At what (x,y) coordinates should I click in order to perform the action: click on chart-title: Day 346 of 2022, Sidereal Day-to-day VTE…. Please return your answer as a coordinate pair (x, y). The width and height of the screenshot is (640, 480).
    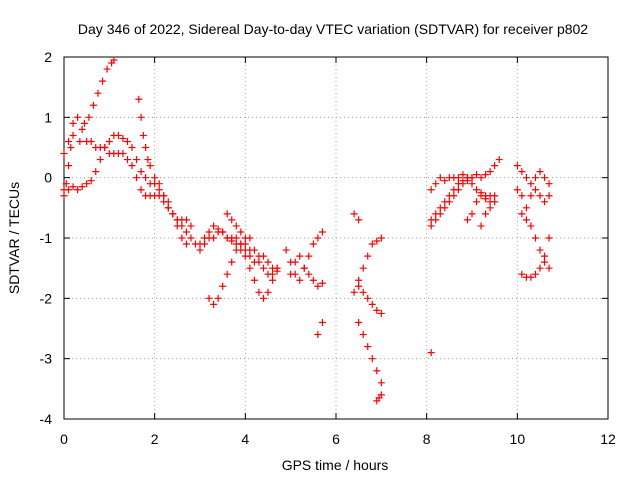
    Looking at the image, I should click on (333, 29).